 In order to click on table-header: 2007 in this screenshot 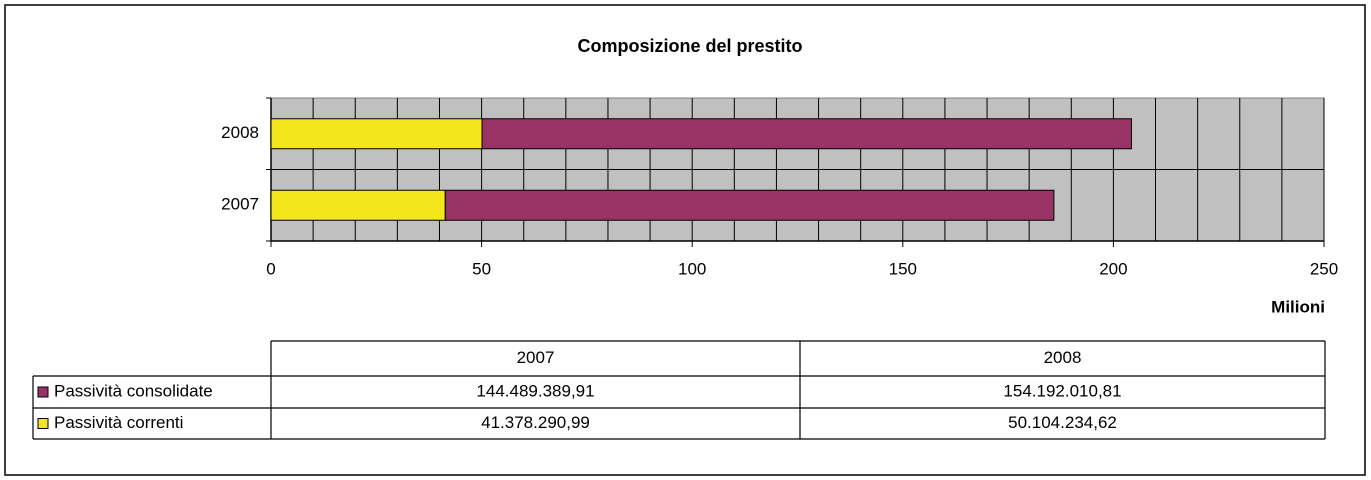, I will do `click(536, 357)`.